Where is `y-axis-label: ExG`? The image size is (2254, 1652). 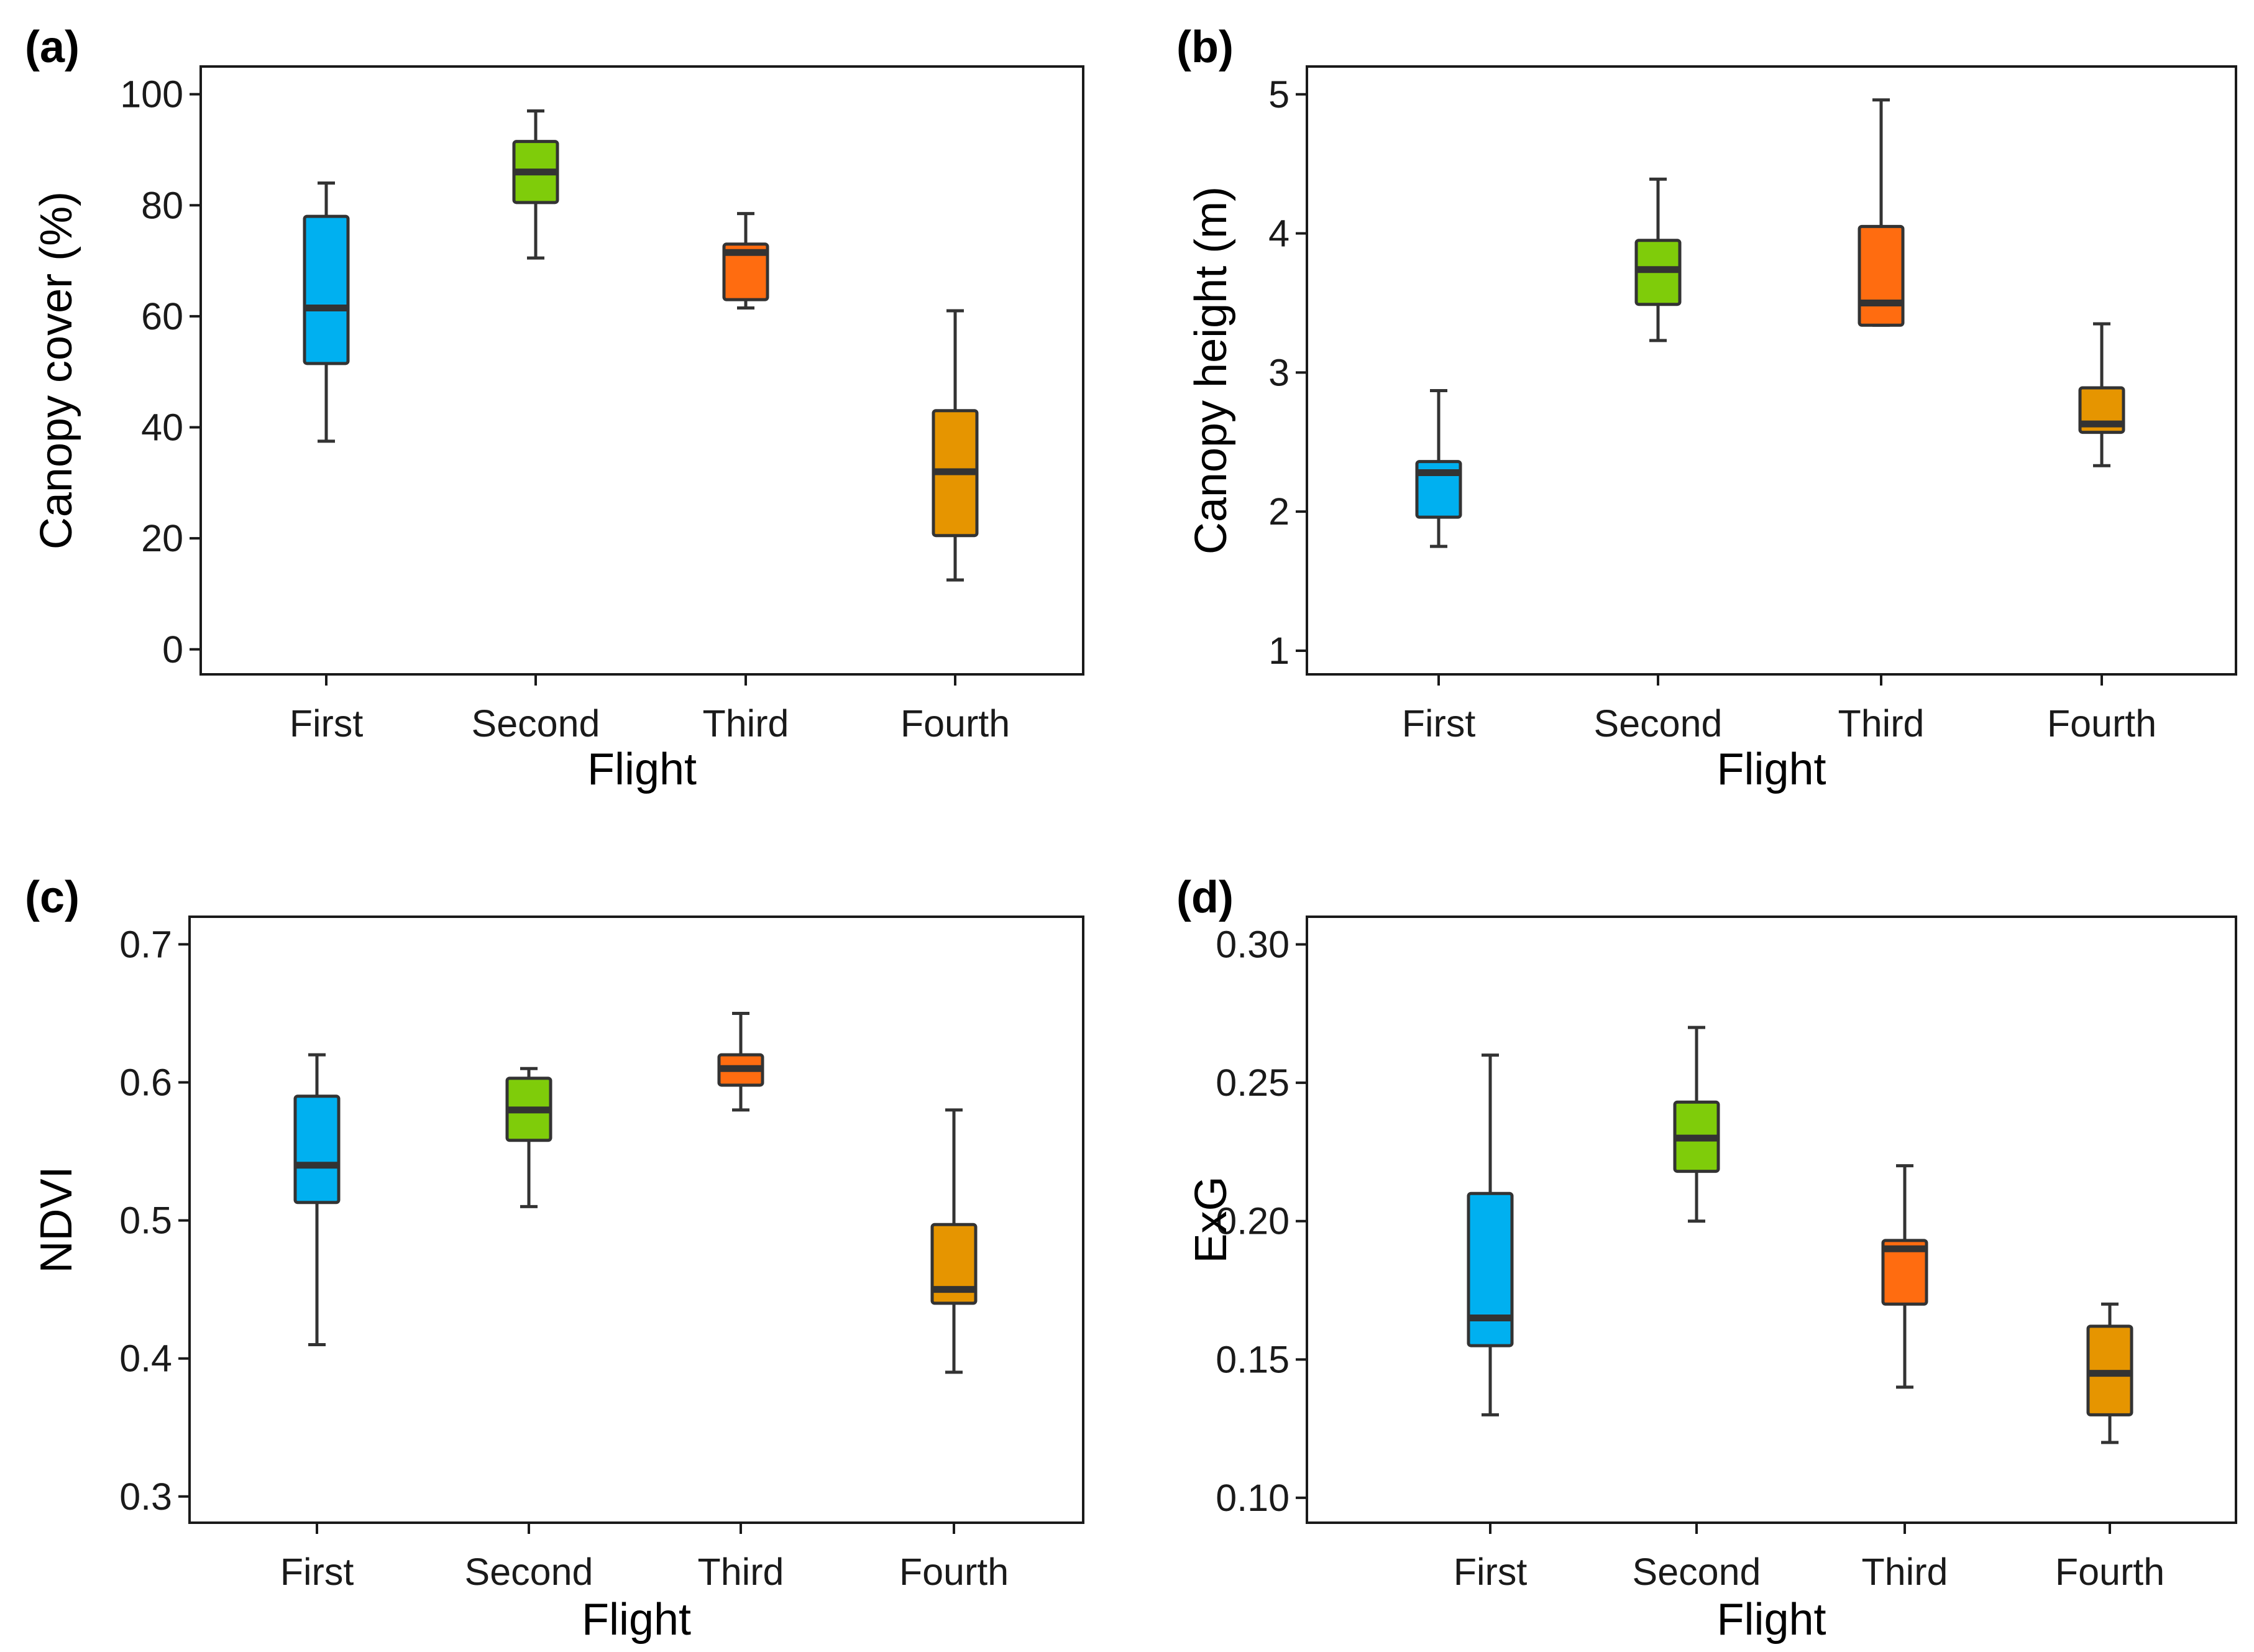 y-axis-label: ExG is located at coordinates (1211, 1219).